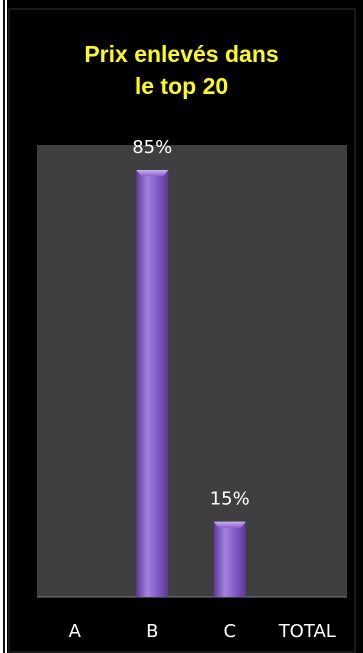  I want to click on left-margin, so click(2, 326).